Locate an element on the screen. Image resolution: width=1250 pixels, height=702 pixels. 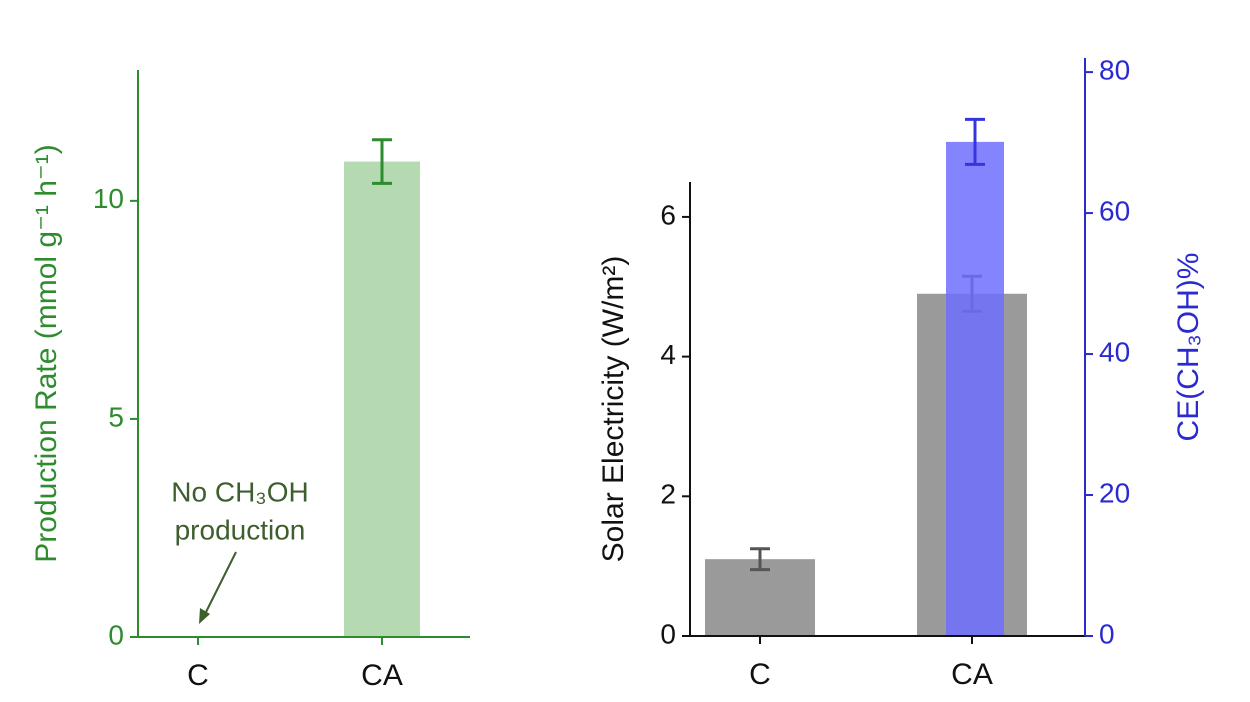
y-tick-label: 4 is located at coordinates (668, 354).